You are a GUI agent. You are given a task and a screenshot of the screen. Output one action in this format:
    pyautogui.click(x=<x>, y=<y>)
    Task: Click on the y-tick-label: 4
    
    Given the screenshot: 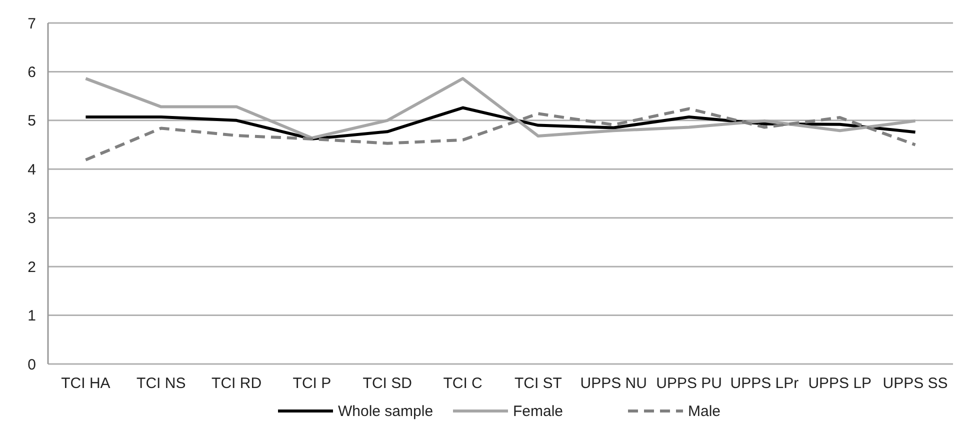 What is the action you would take?
    pyautogui.click(x=32, y=169)
    